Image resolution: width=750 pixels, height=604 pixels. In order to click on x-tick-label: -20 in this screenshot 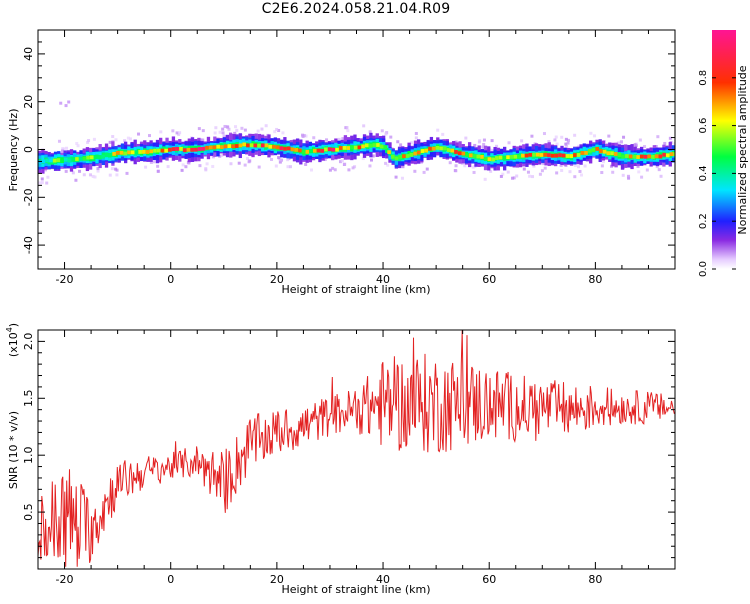, I will do `click(65, 279)`.